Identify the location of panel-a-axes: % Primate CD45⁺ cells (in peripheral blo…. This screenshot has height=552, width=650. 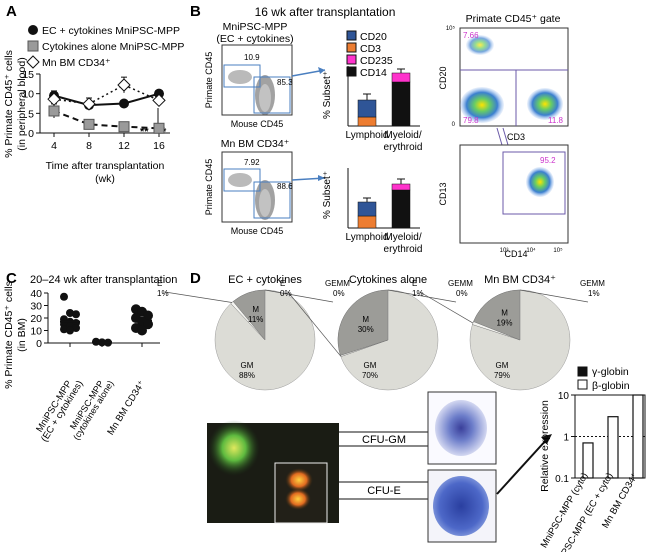
(86, 117).